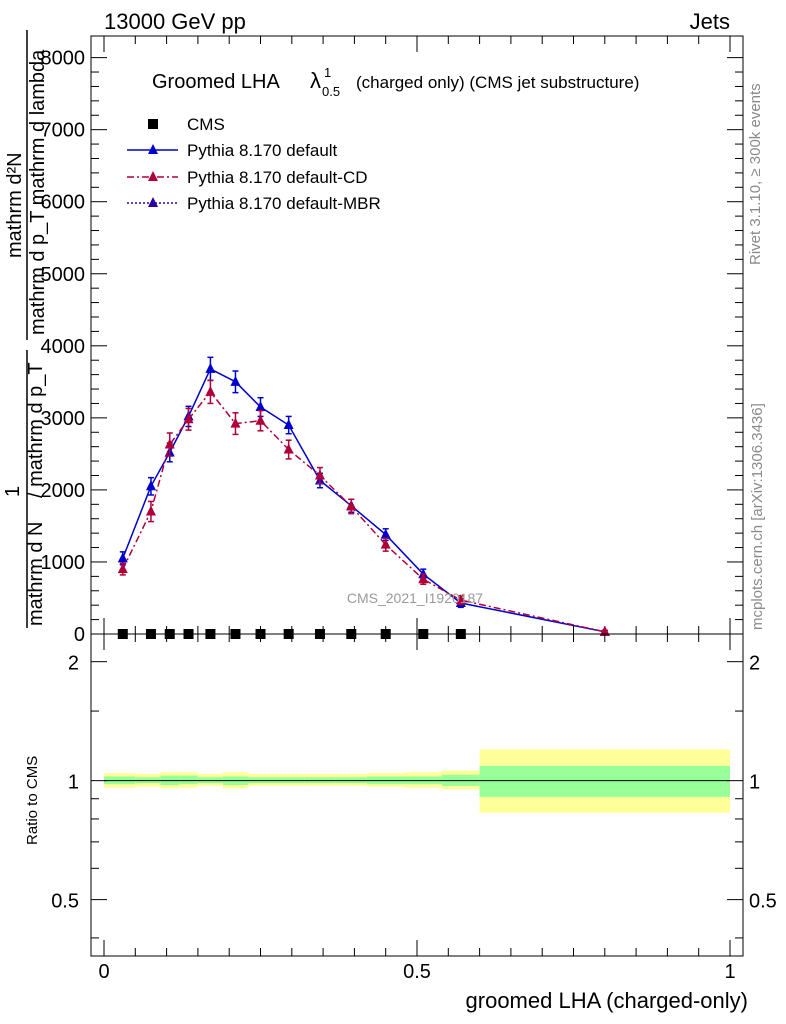  Describe the element at coordinates (36, 430) in the screenshot. I see `ylabel-denominator-2: / mathrm d p_T` at that location.